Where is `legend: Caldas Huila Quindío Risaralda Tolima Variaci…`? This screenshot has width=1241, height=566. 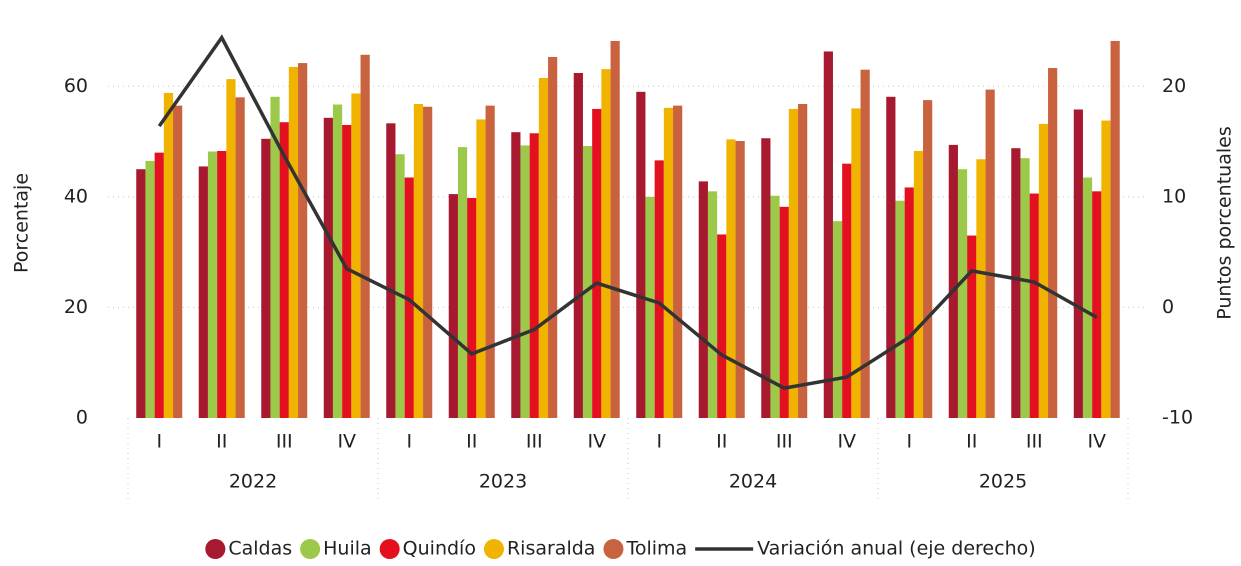
legend: Caldas Huila Quindío Risaralda Tolima Variaci… is located at coordinates (620, 549).